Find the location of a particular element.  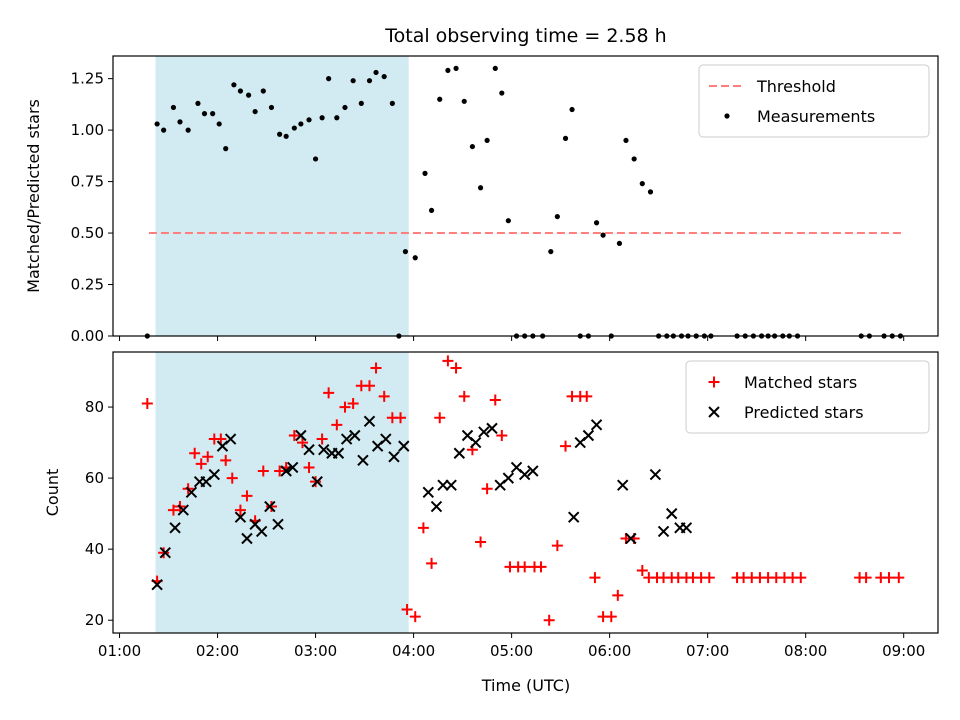

x-tick-label: 03:00 is located at coordinates (315, 651).